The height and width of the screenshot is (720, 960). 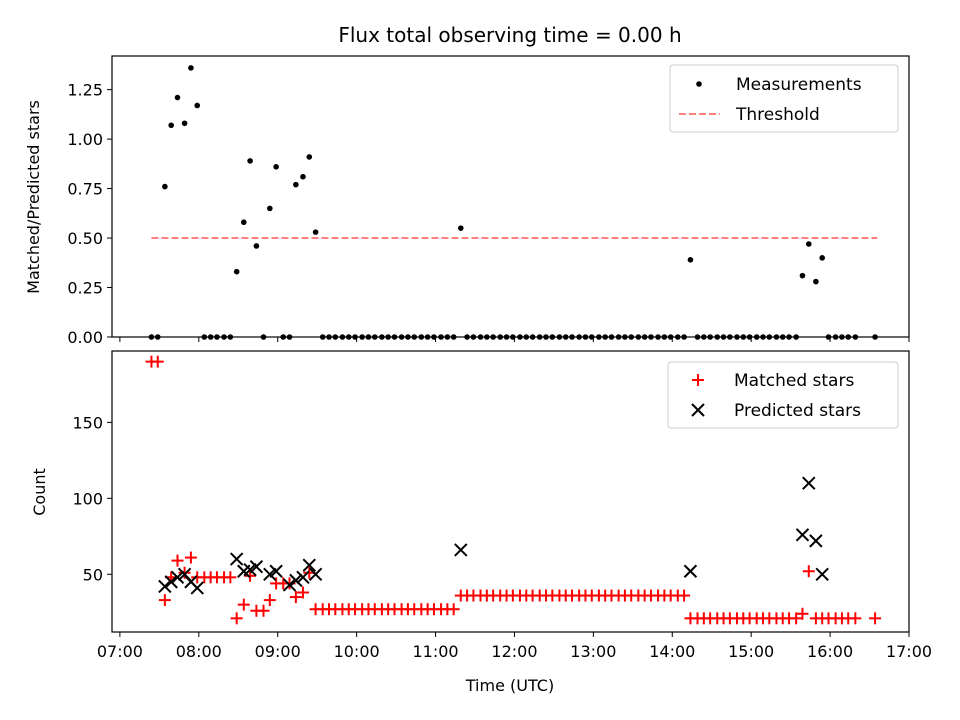 I want to click on ratio-y-tick-label: 1.00, so click(x=85, y=139).